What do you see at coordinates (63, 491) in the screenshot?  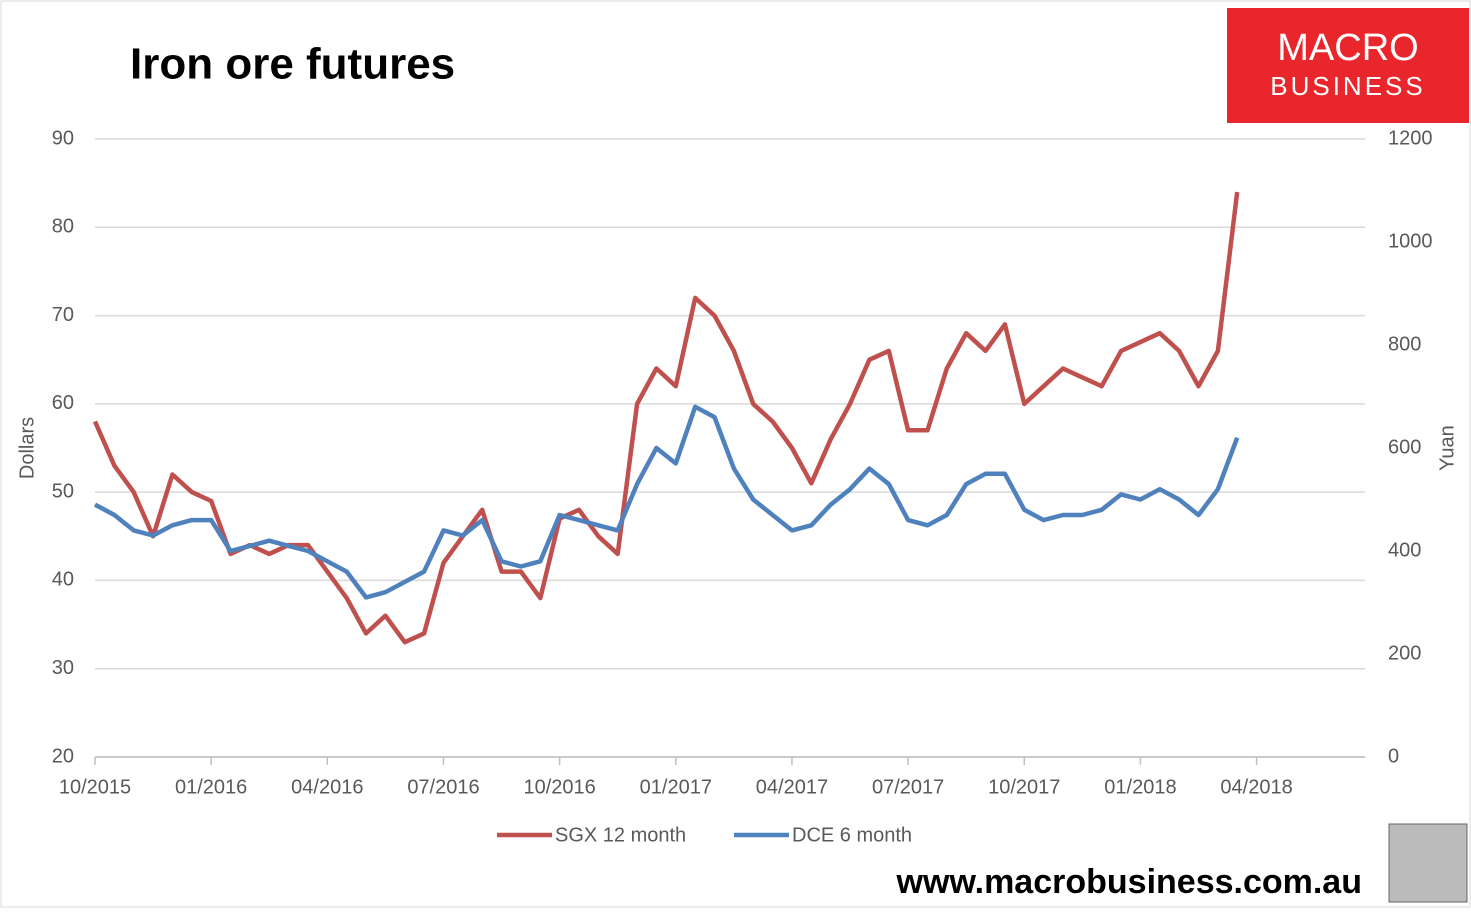 I see `y-tick-label: 50` at bounding box center [63, 491].